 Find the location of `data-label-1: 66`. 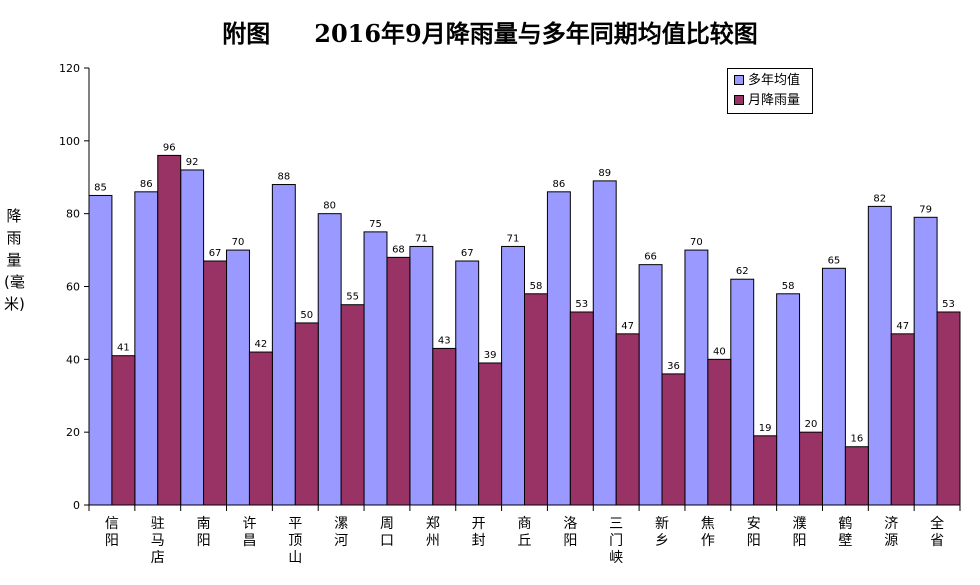

data-label-1: 66 is located at coordinates (650, 257).